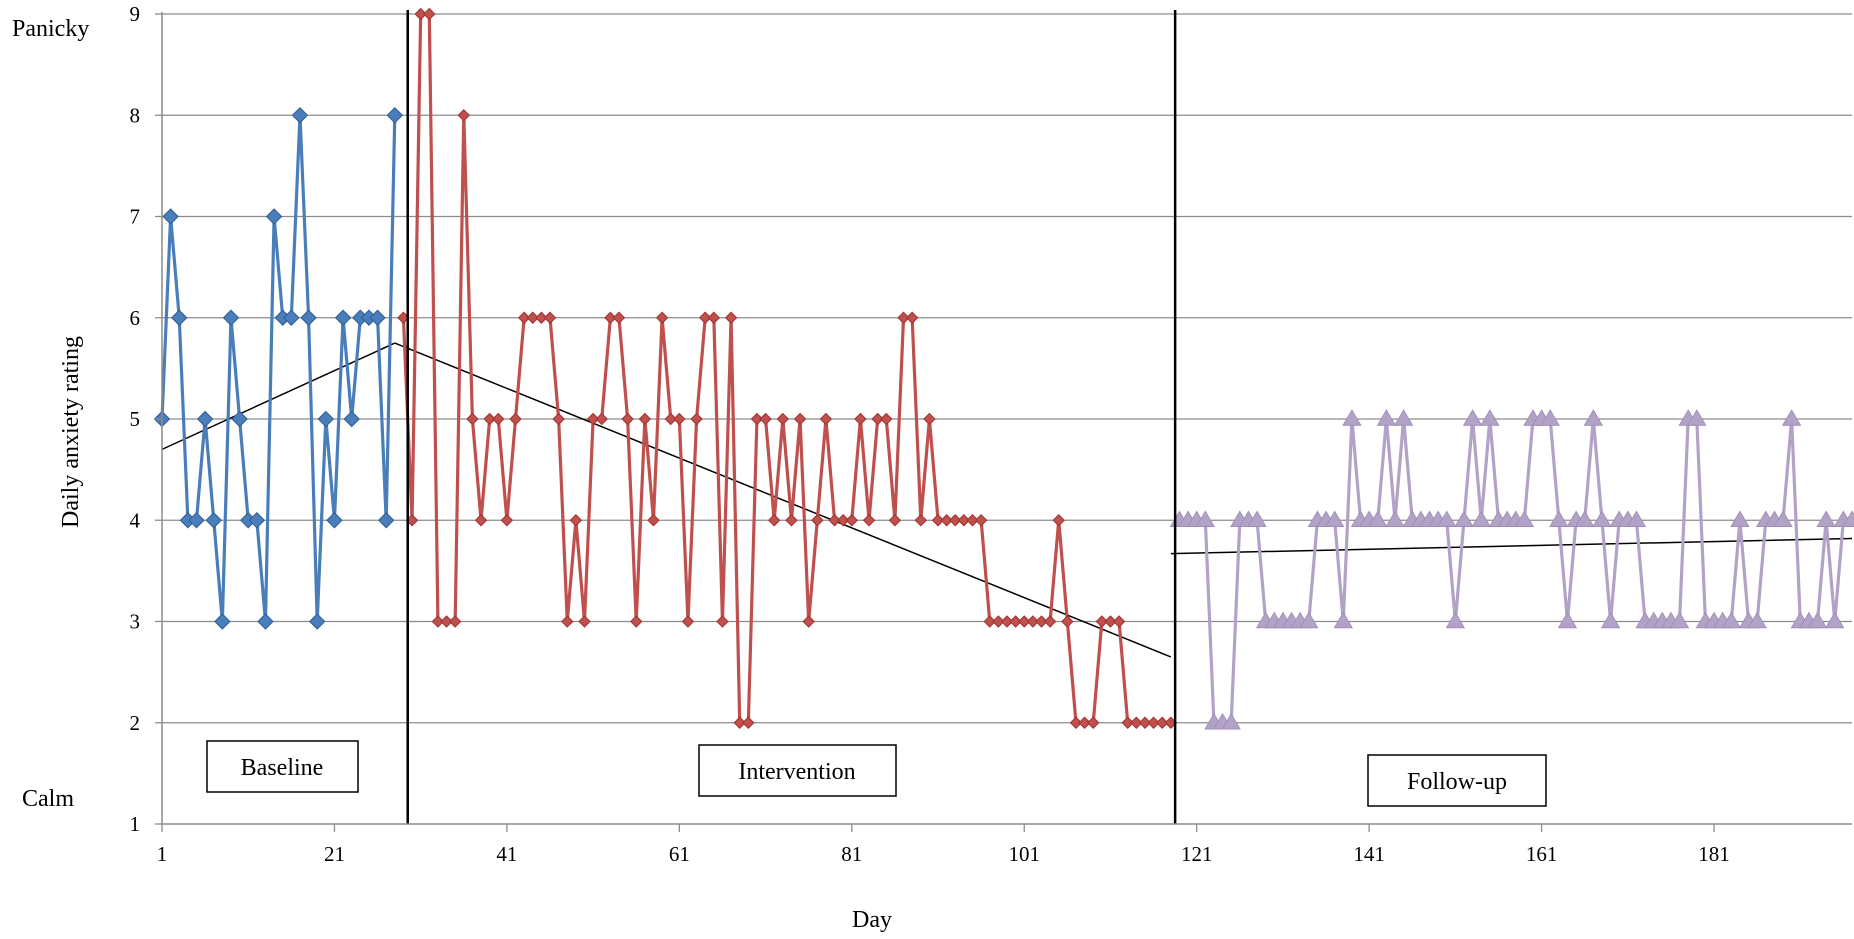  I want to click on phase-label-follow-up: Follow-up, so click(1457, 780).